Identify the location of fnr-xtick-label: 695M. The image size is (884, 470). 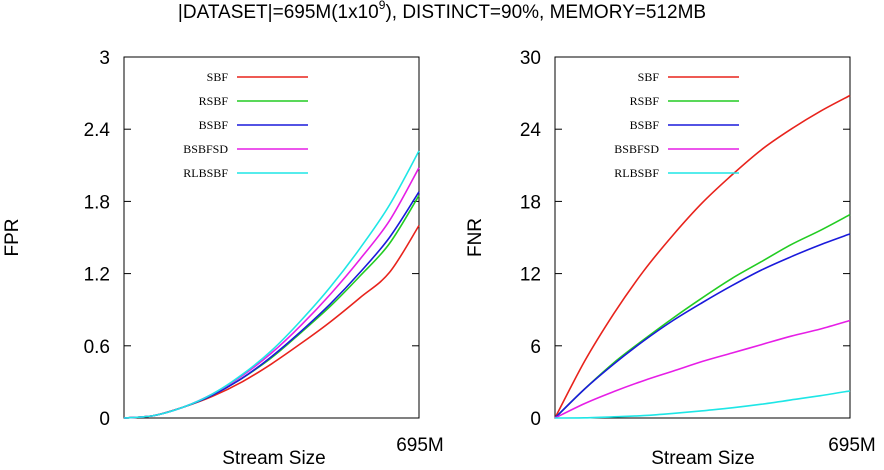
(852, 445).